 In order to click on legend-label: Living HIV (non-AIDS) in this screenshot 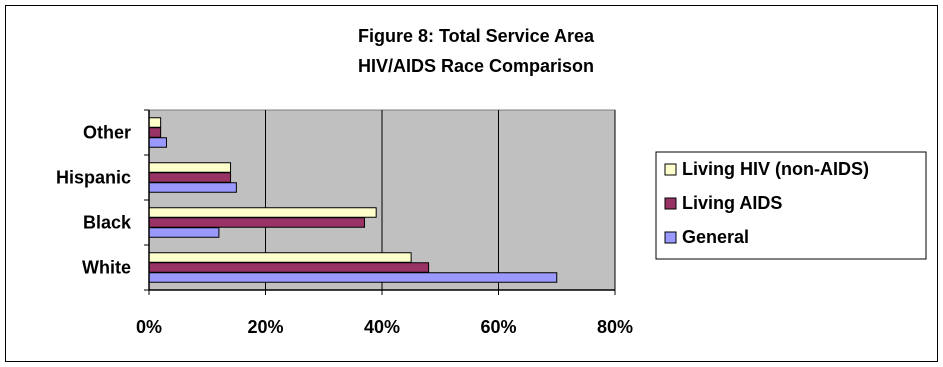, I will do `click(775, 169)`.